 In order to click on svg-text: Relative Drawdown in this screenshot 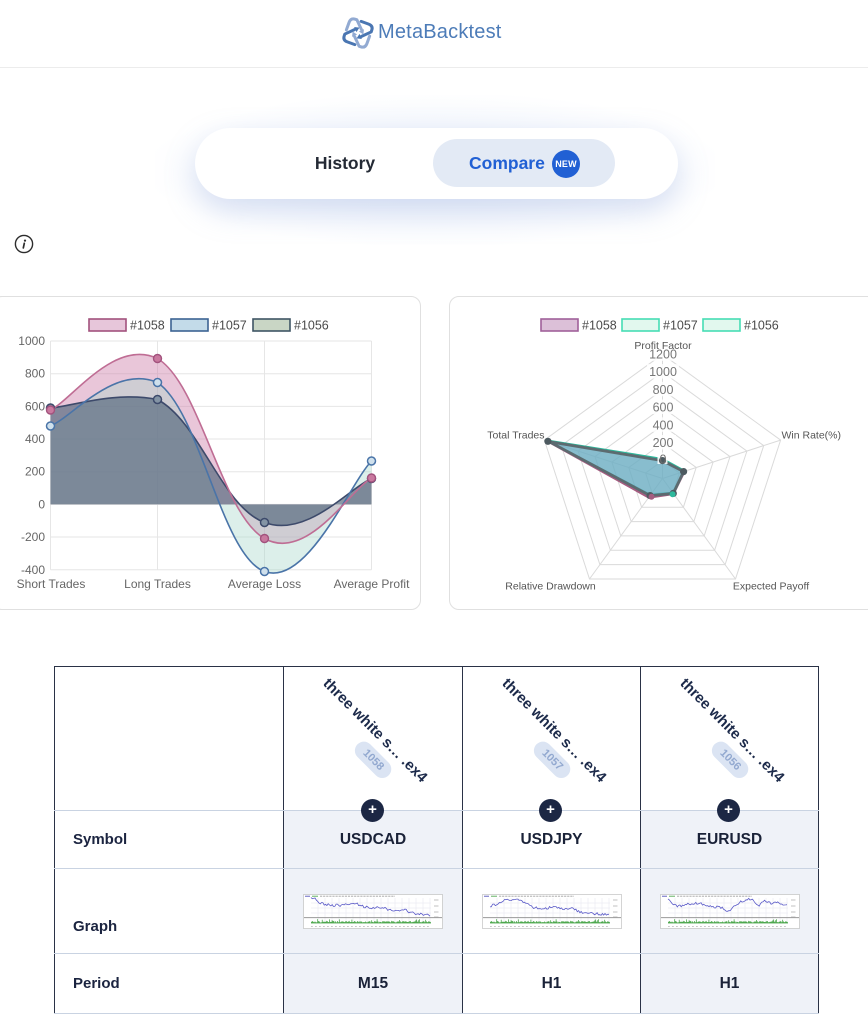, I will do `click(550, 587)`.